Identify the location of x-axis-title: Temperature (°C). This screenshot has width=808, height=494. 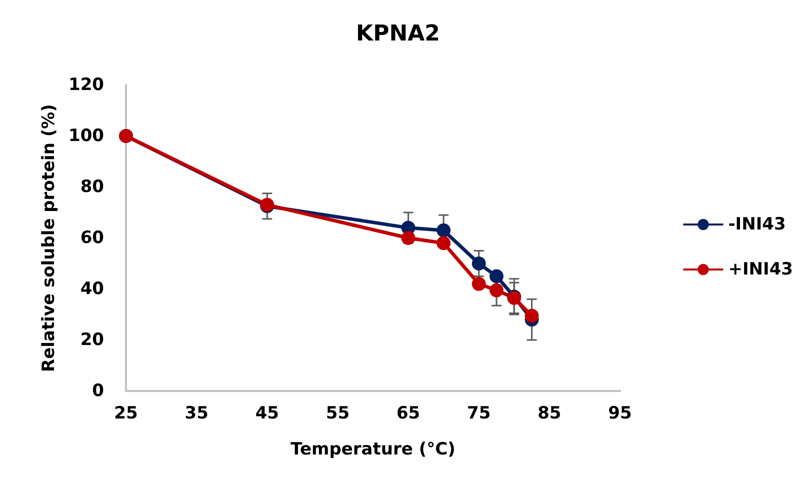
(373, 450).